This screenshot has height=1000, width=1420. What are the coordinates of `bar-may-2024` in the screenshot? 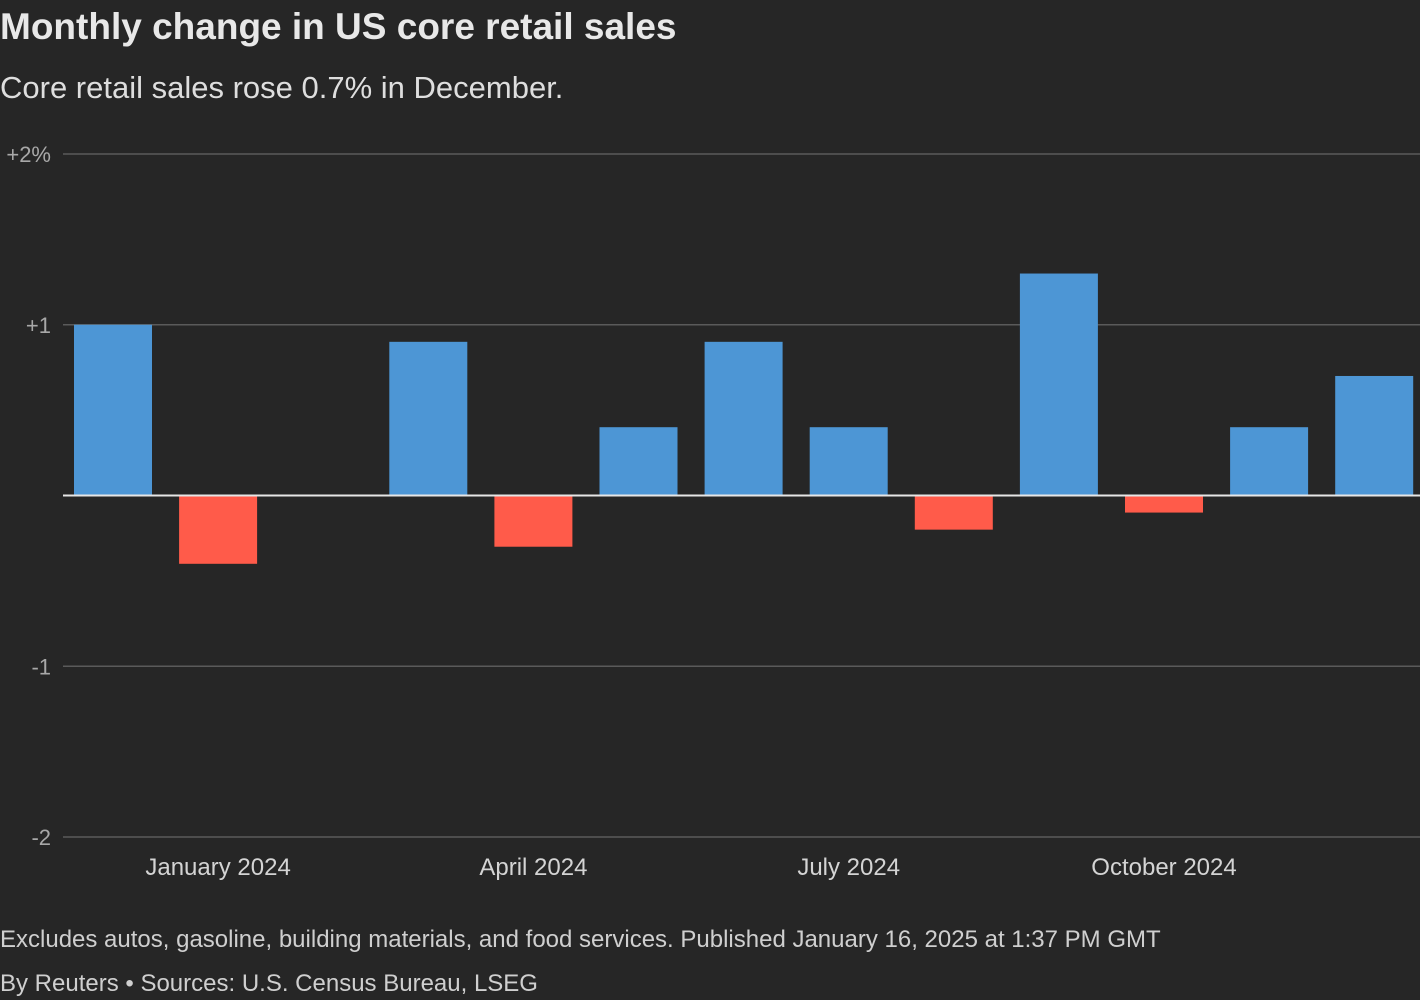 It's located at (638, 461).